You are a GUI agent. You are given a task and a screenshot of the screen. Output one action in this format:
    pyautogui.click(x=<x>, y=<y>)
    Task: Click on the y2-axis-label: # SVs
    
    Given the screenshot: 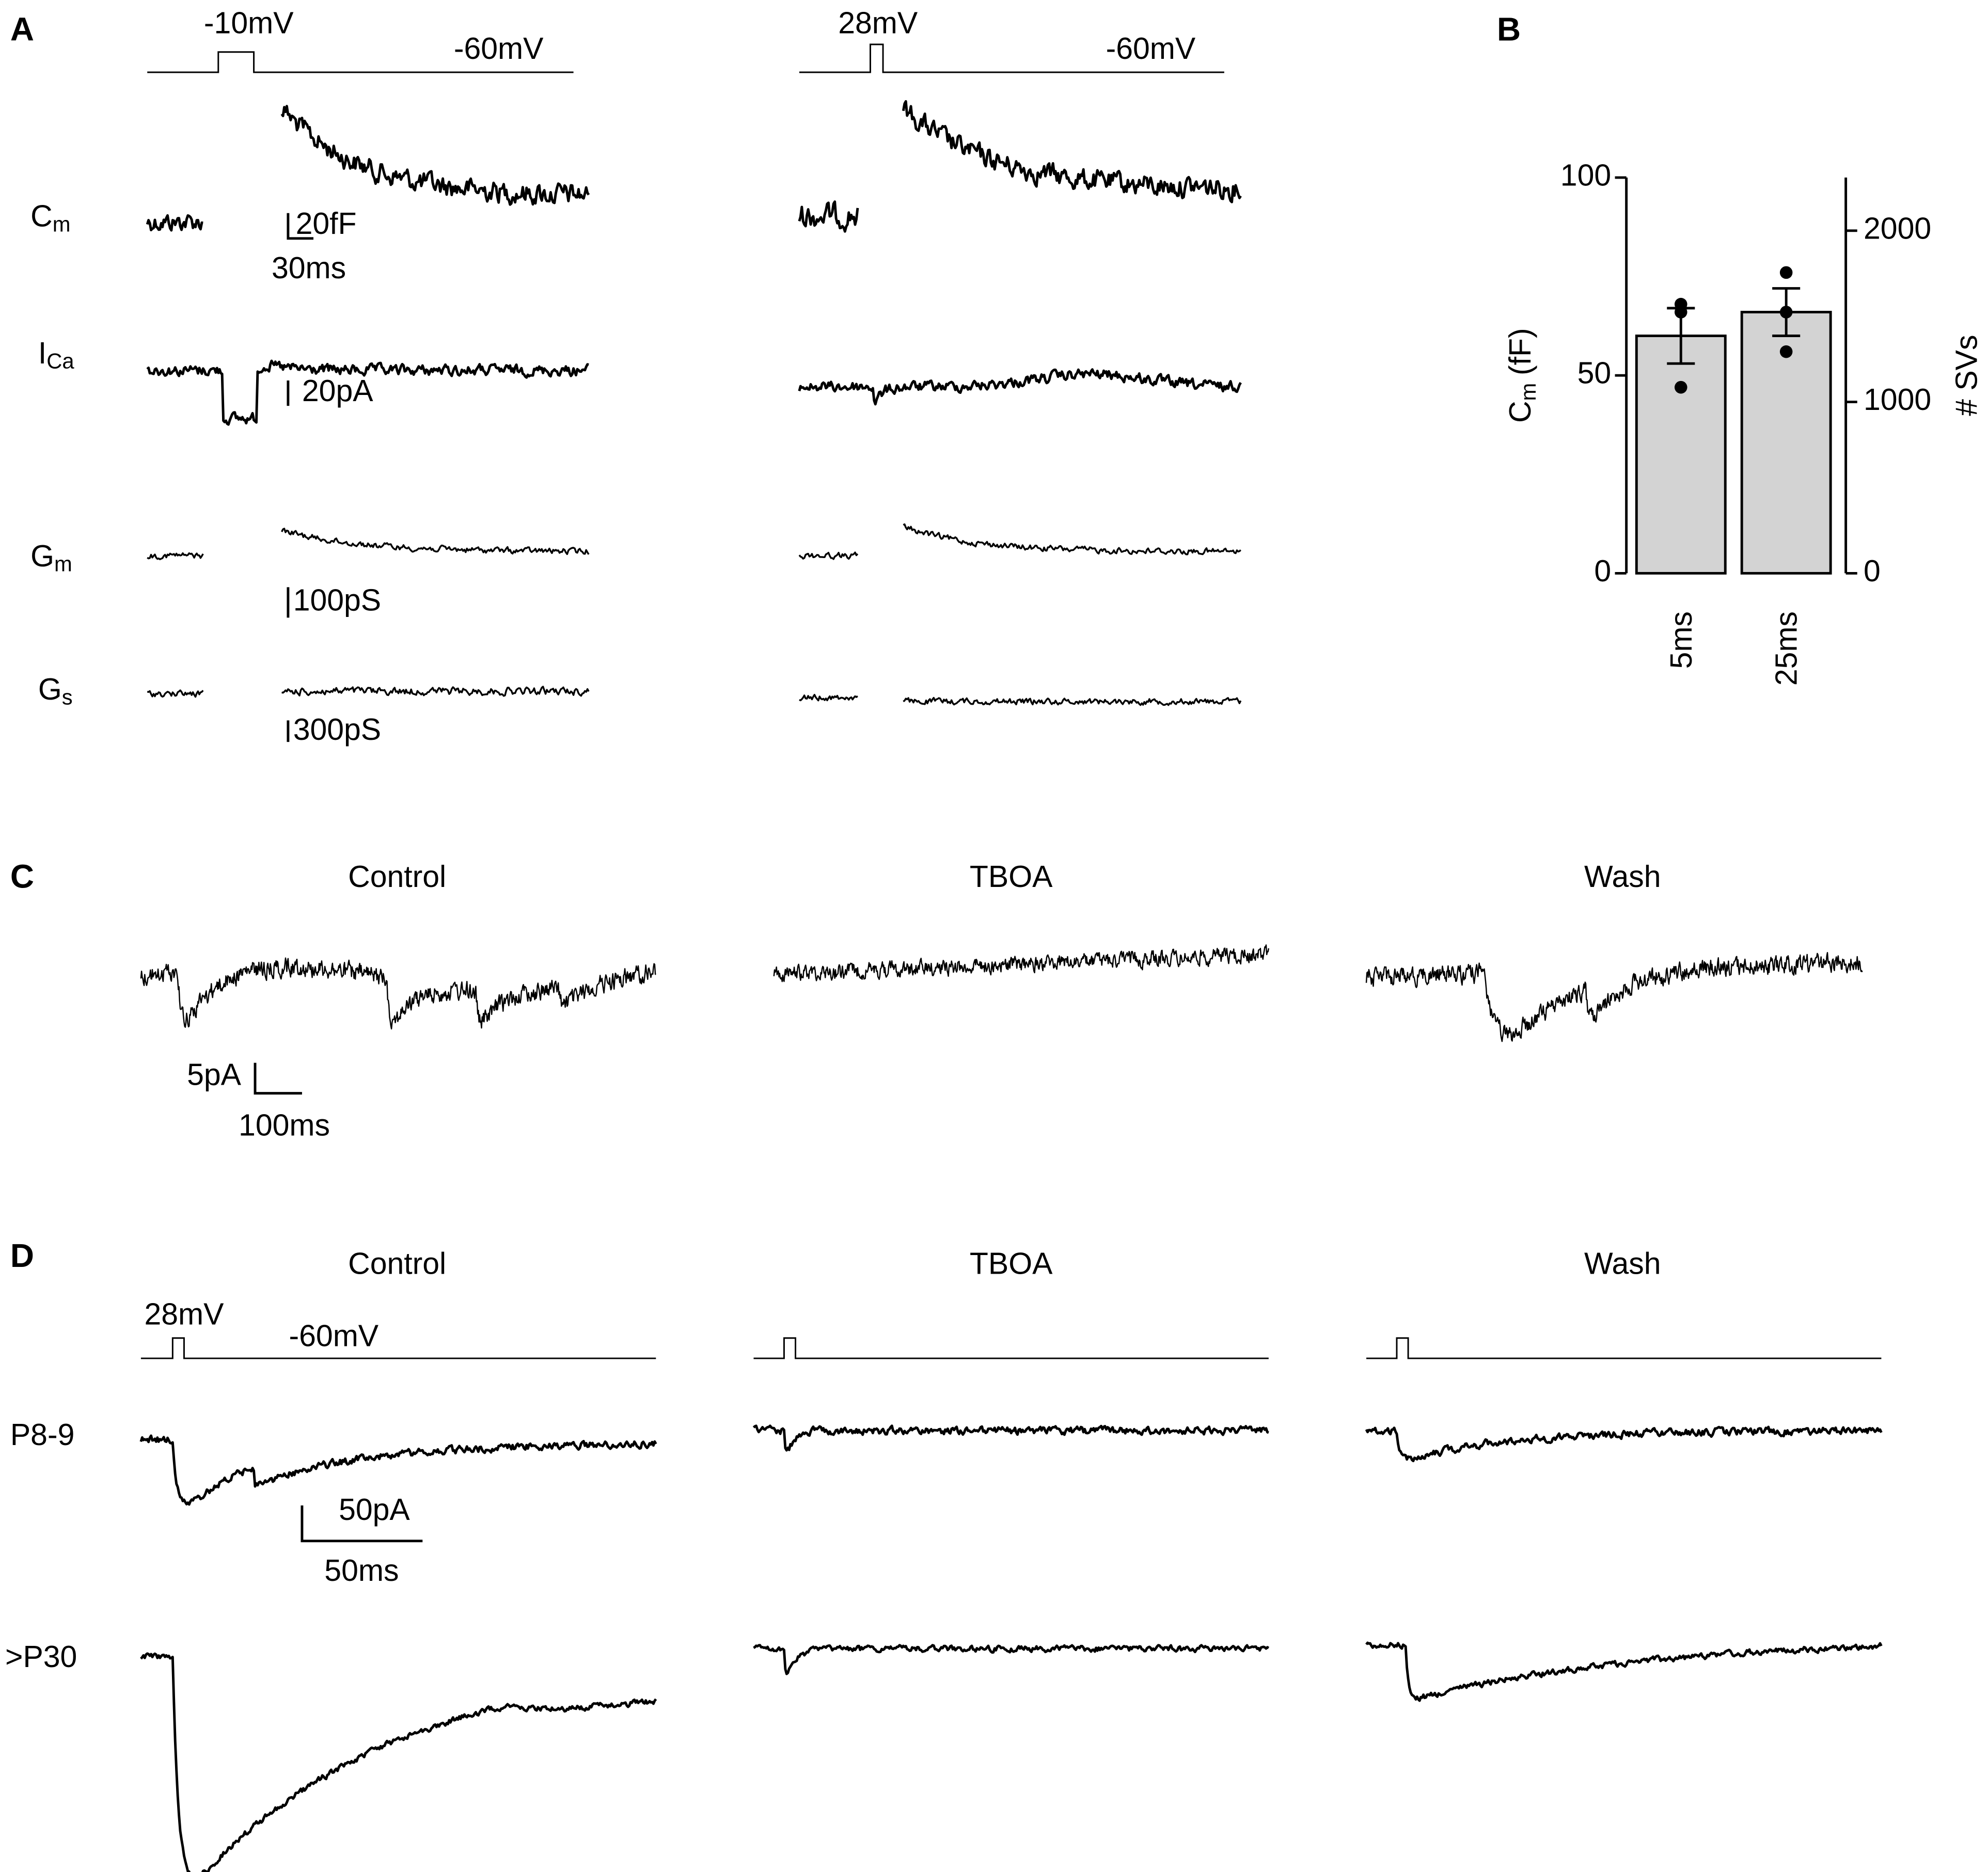 What is the action you would take?
    pyautogui.click(x=1967, y=375)
    